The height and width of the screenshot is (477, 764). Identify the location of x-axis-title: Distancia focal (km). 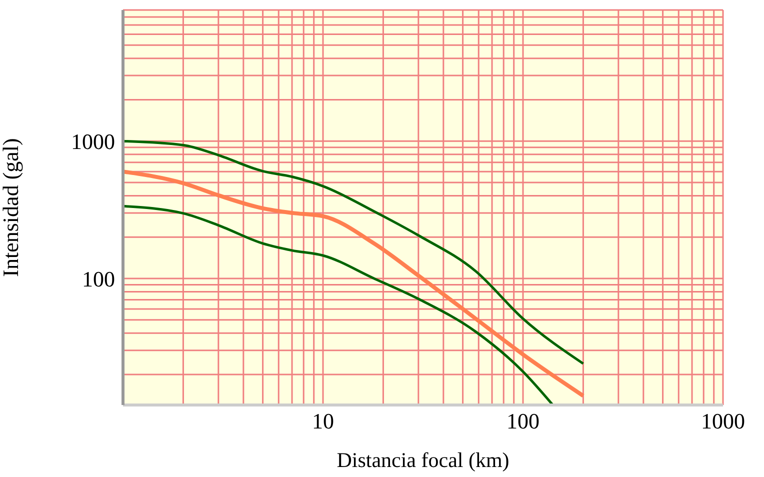
(423, 460).